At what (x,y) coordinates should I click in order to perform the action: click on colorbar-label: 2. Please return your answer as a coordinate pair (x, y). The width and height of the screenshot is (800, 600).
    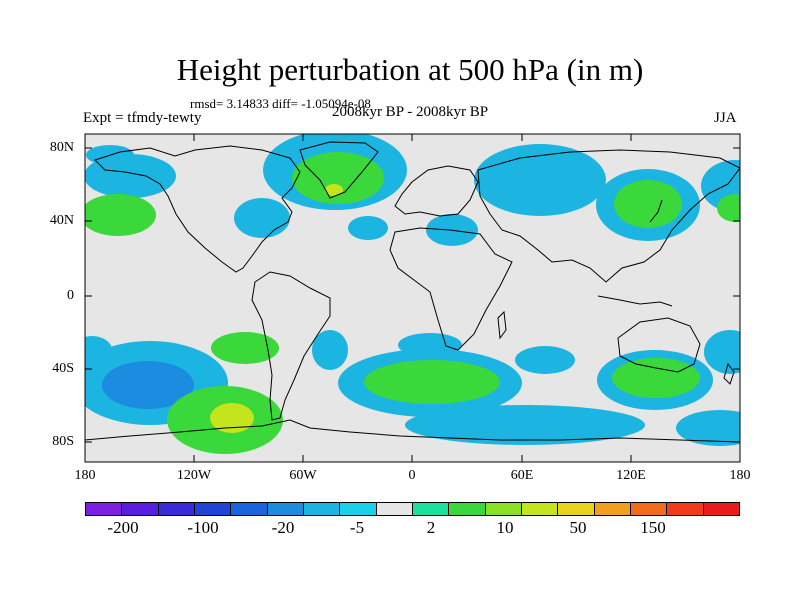
    Looking at the image, I should click on (431, 527).